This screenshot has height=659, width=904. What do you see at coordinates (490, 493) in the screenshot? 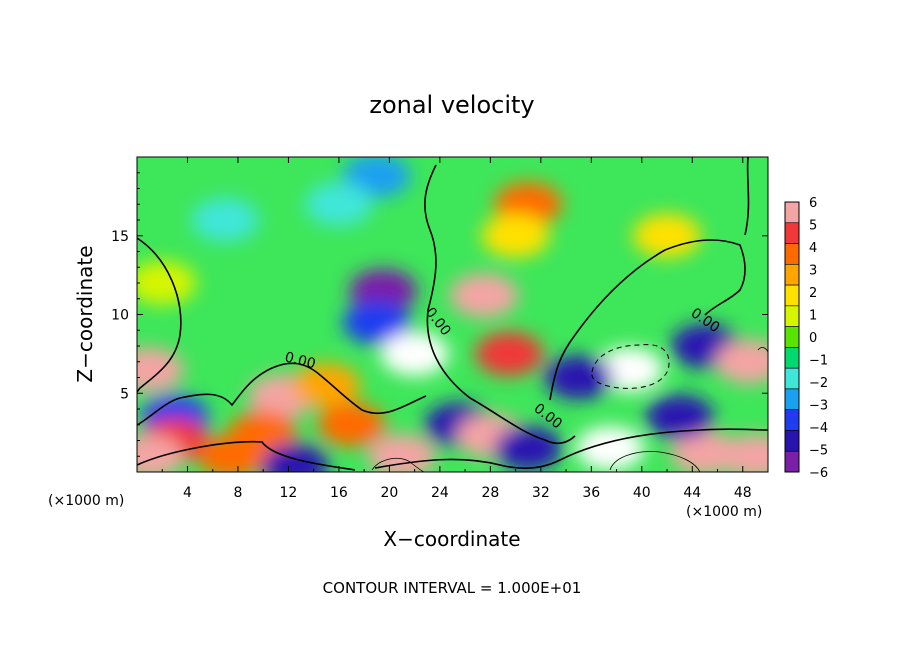
I see `x-tick-label: 28` at bounding box center [490, 493].